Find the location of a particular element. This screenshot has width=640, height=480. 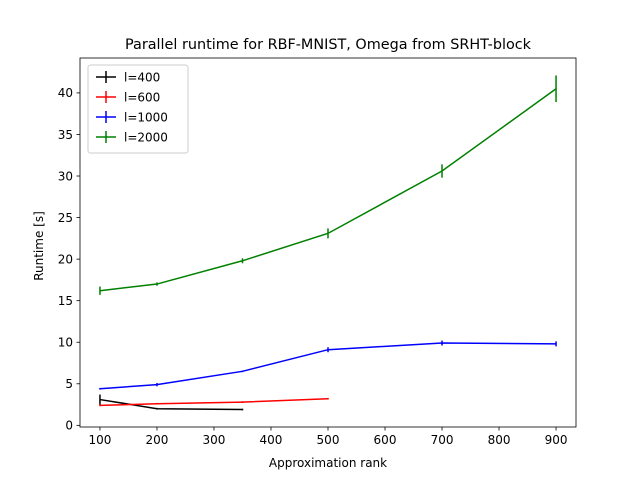

y-tick-label: 10 is located at coordinates (65, 343).